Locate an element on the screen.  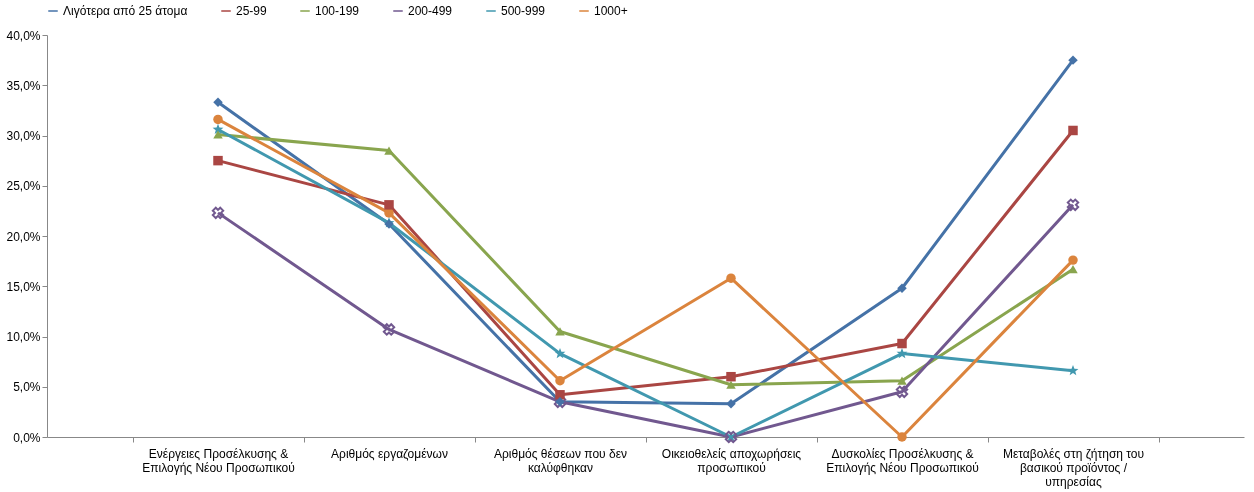
legend-label: 25-99 is located at coordinates (252, 11).